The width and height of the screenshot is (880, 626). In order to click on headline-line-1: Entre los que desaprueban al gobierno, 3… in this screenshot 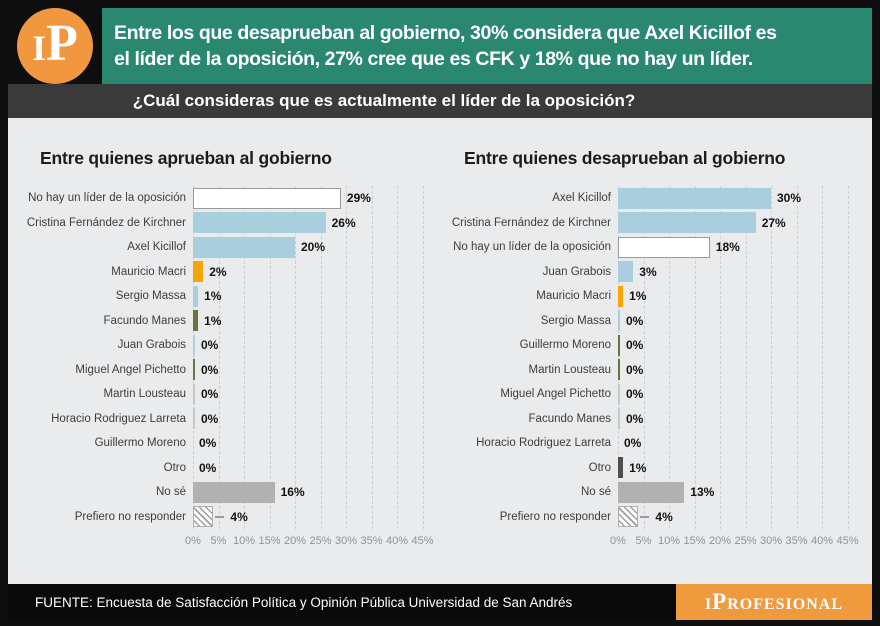, I will do `click(445, 32)`.